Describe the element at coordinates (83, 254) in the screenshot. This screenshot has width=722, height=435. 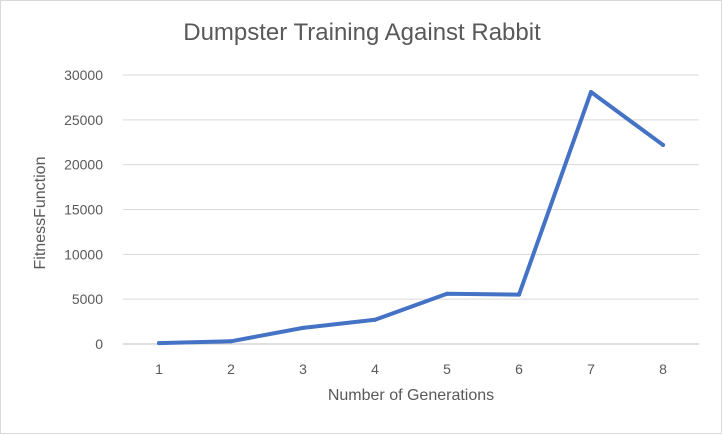
I see `y-tick-label: 10000` at that location.